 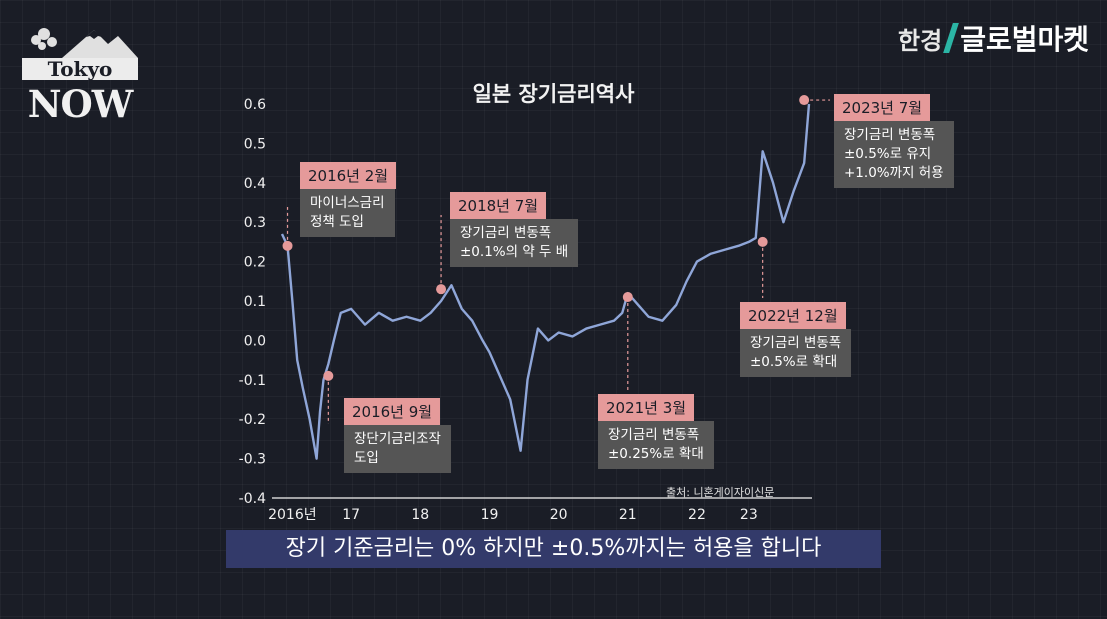 What do you see at coordinates (351, 515) in the screenshot?
I see `x-tick-label: 17` at bounding box center [351, 515].